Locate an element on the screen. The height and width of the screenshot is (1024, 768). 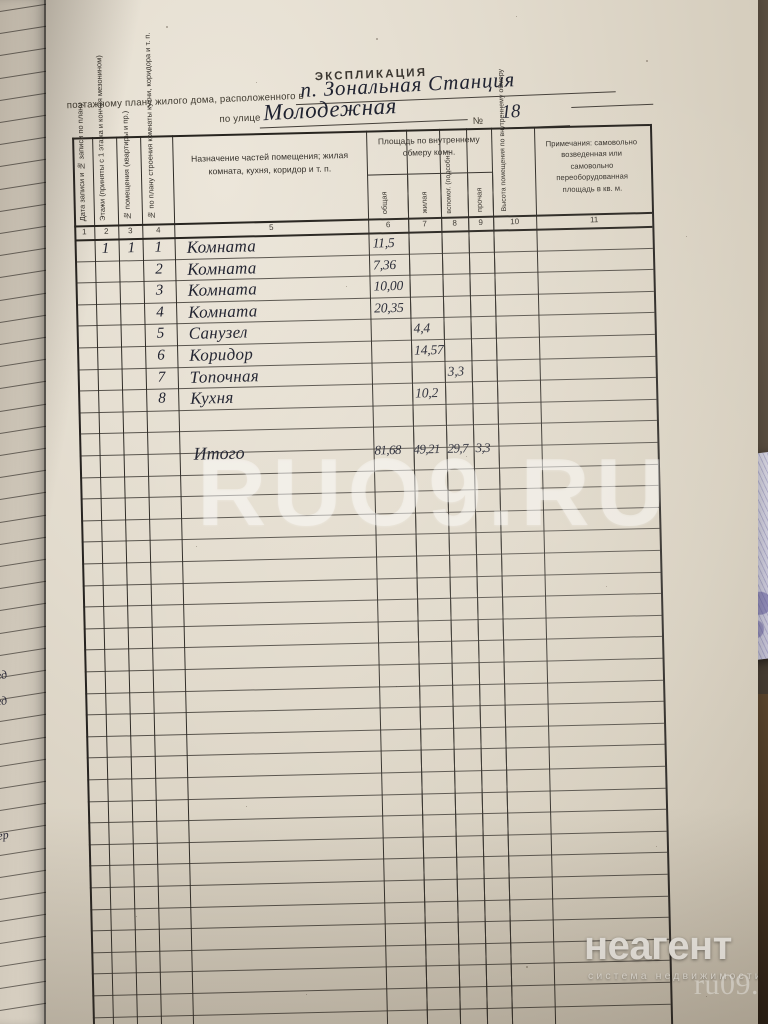
column-number: 10 is located at coordinates (515, 222).